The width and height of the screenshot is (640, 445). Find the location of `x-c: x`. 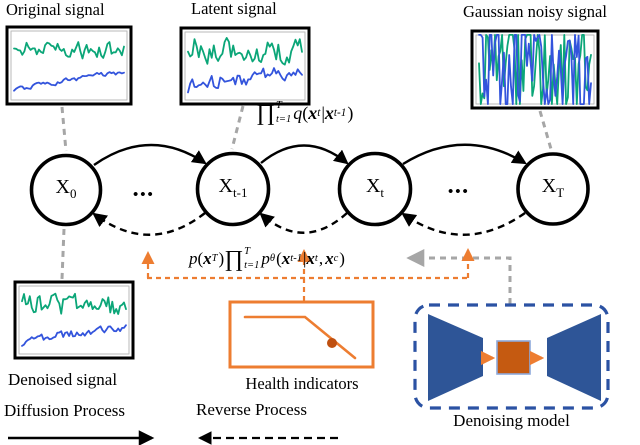

x-c: x is located at coordinates (329, 258).